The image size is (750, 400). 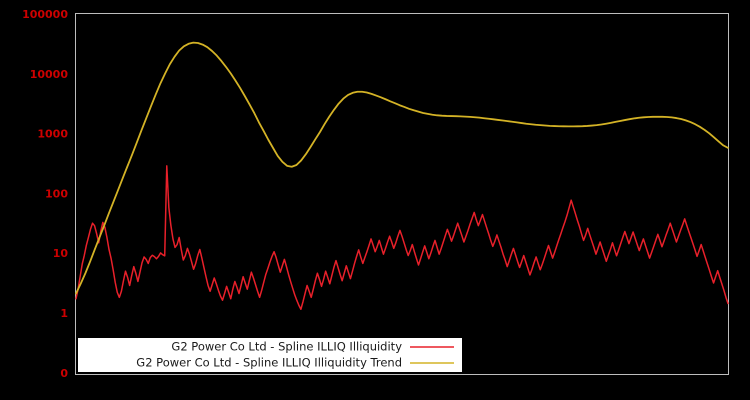 I want to click on y-axis-tick-label: 0, so click(x=64, y=373).